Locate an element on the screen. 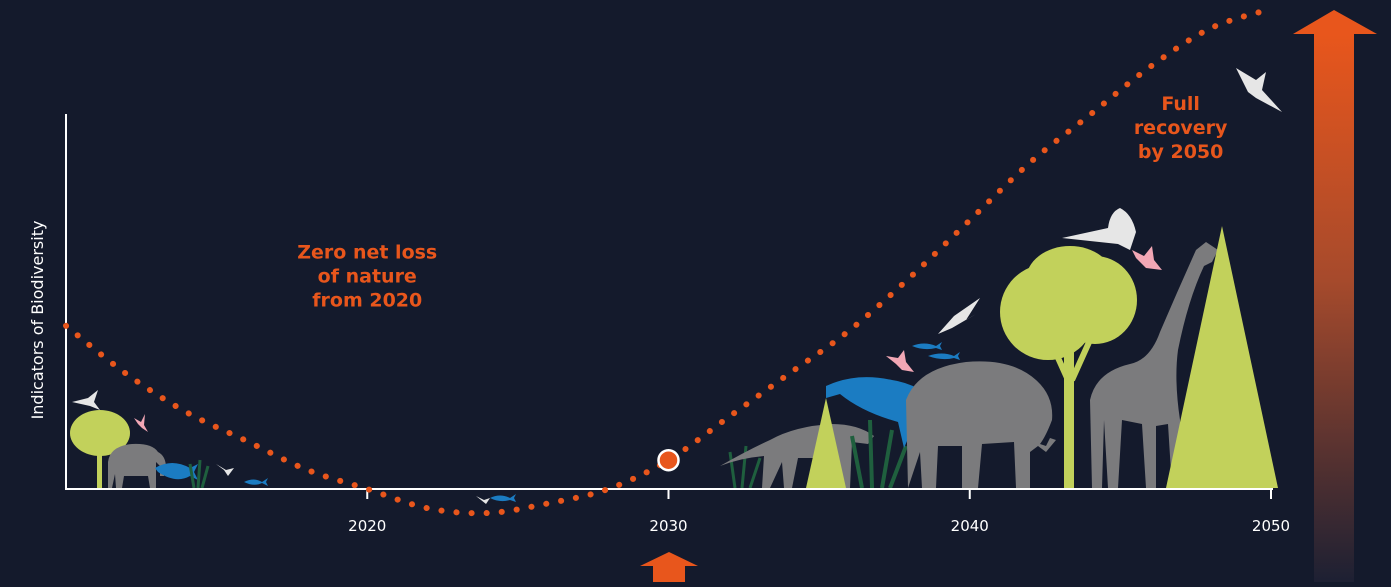 The width and height of the screenshot is (1391, 587). x-axis-ticks: 2020 2030 2040 2050 is located at coordinates (819, 512).